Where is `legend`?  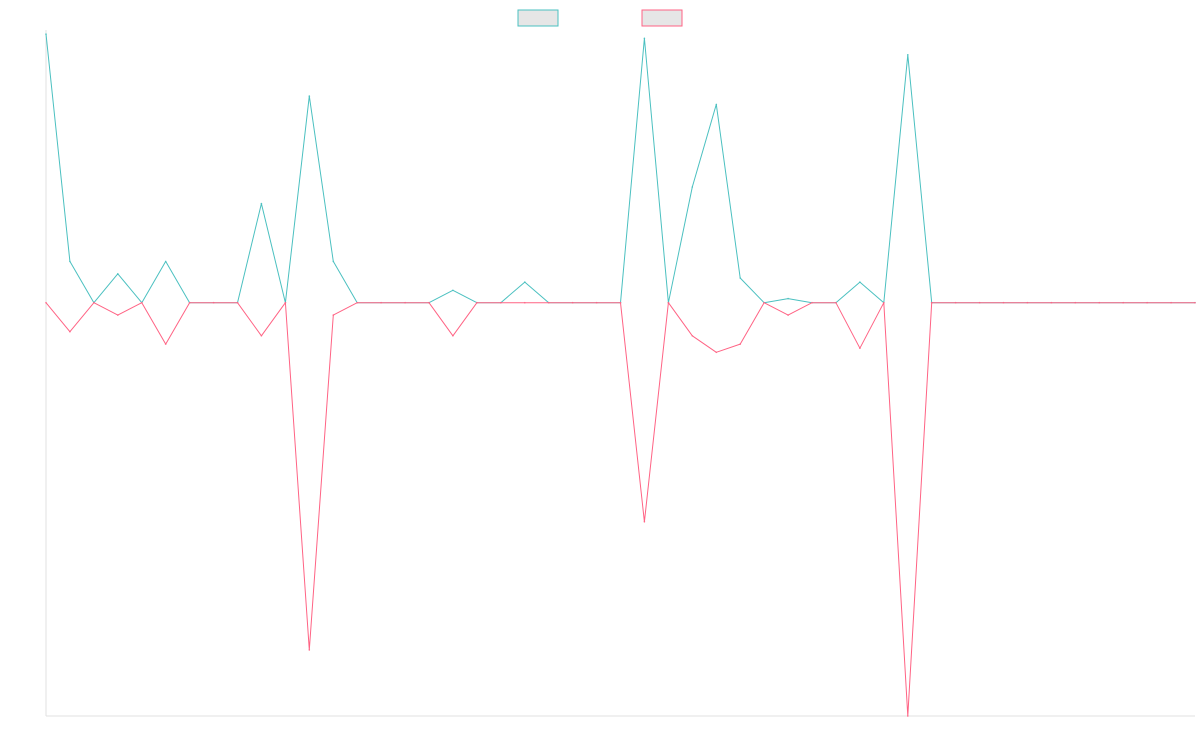 legend is located at coordinates (600, 18).